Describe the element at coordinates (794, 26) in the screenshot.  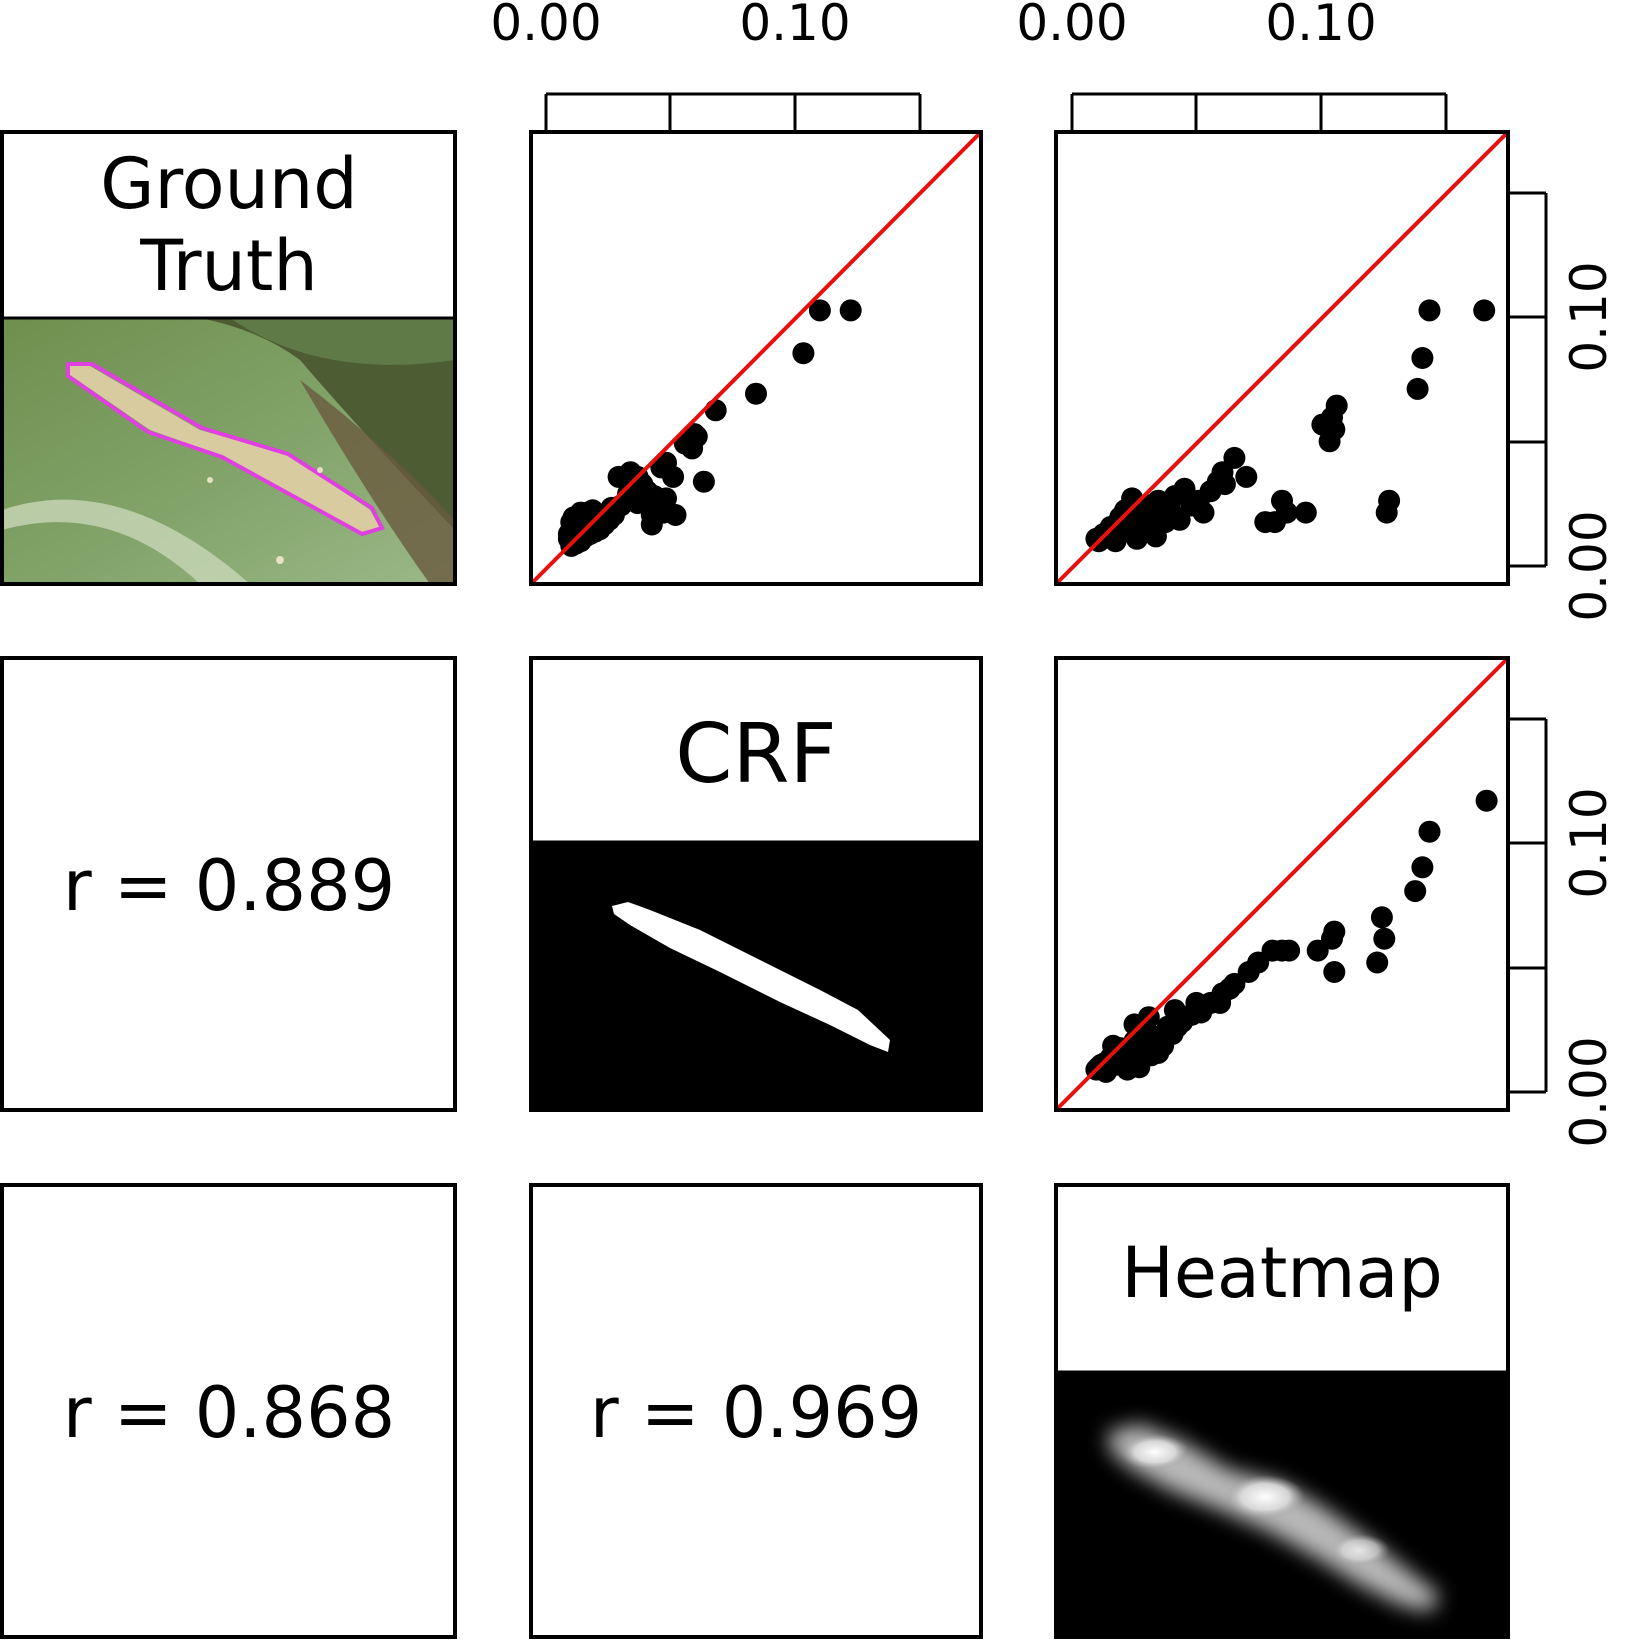
I see `top-tick-label-col2-010: 0.10` at that location.